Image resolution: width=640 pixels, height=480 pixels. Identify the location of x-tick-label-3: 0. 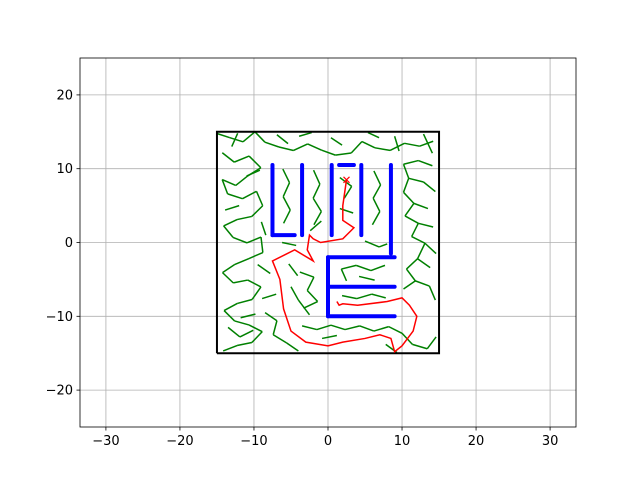
(328, 441).